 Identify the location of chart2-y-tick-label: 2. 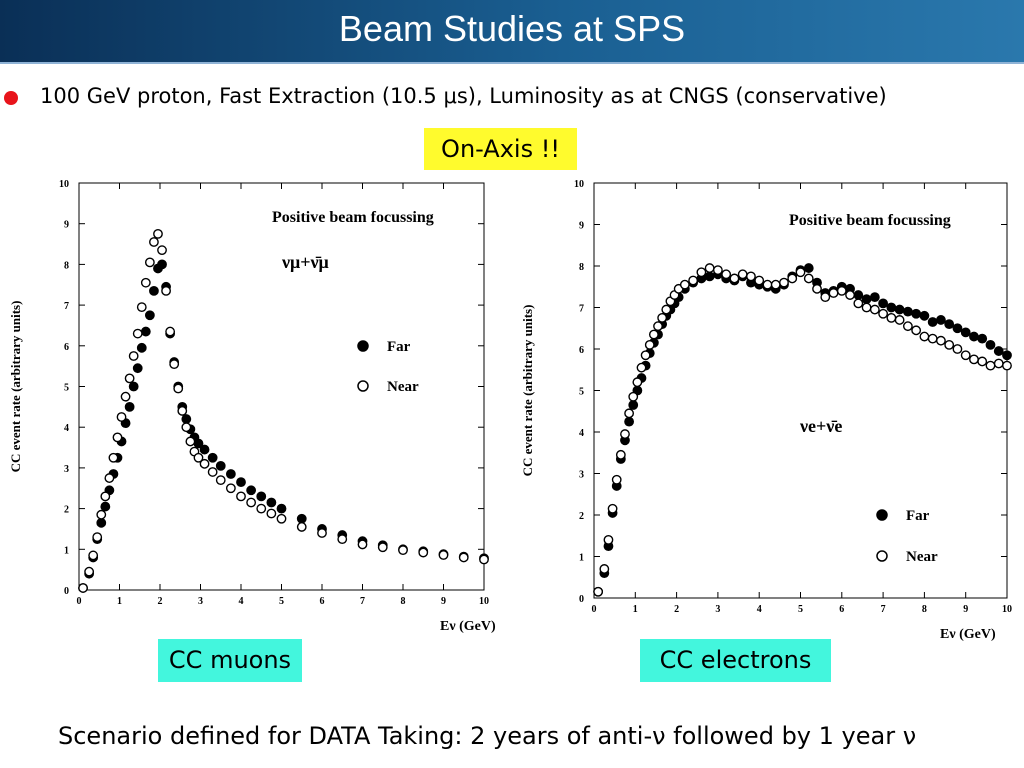
(581, 516).